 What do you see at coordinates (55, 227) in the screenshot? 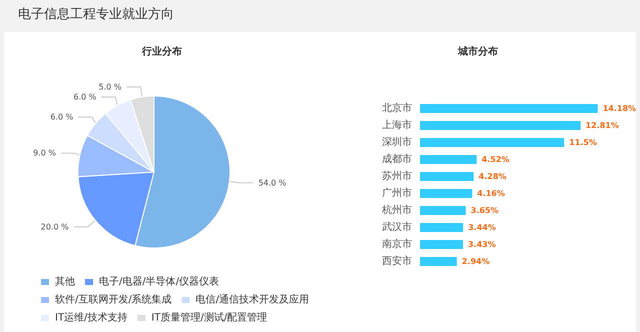
I see `data-label: 20.0 %` at bounding box center [55, 227].